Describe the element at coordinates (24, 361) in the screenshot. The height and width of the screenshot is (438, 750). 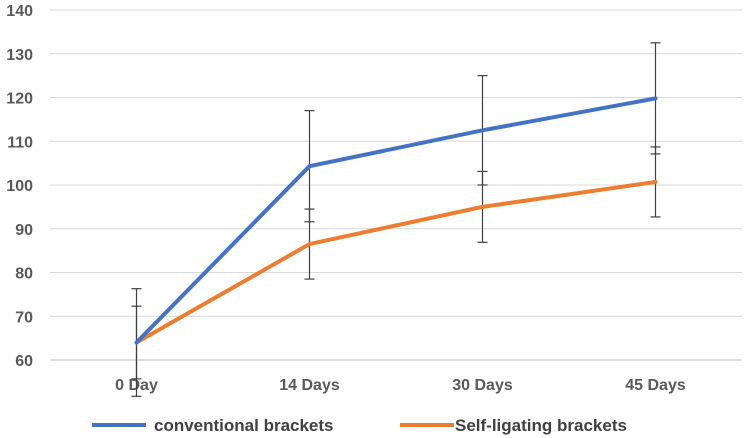
I see `y-tick-label: 60` at that location.